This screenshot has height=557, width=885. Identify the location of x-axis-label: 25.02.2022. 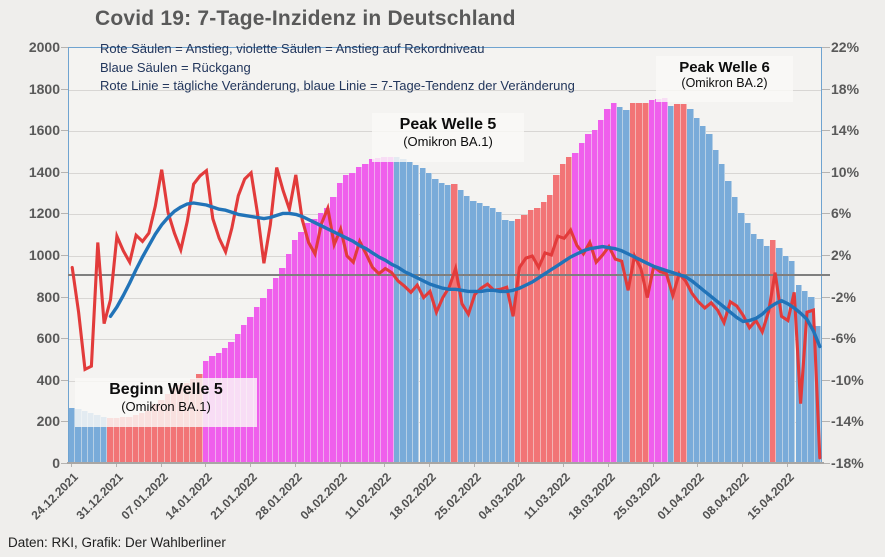
(457, 496).